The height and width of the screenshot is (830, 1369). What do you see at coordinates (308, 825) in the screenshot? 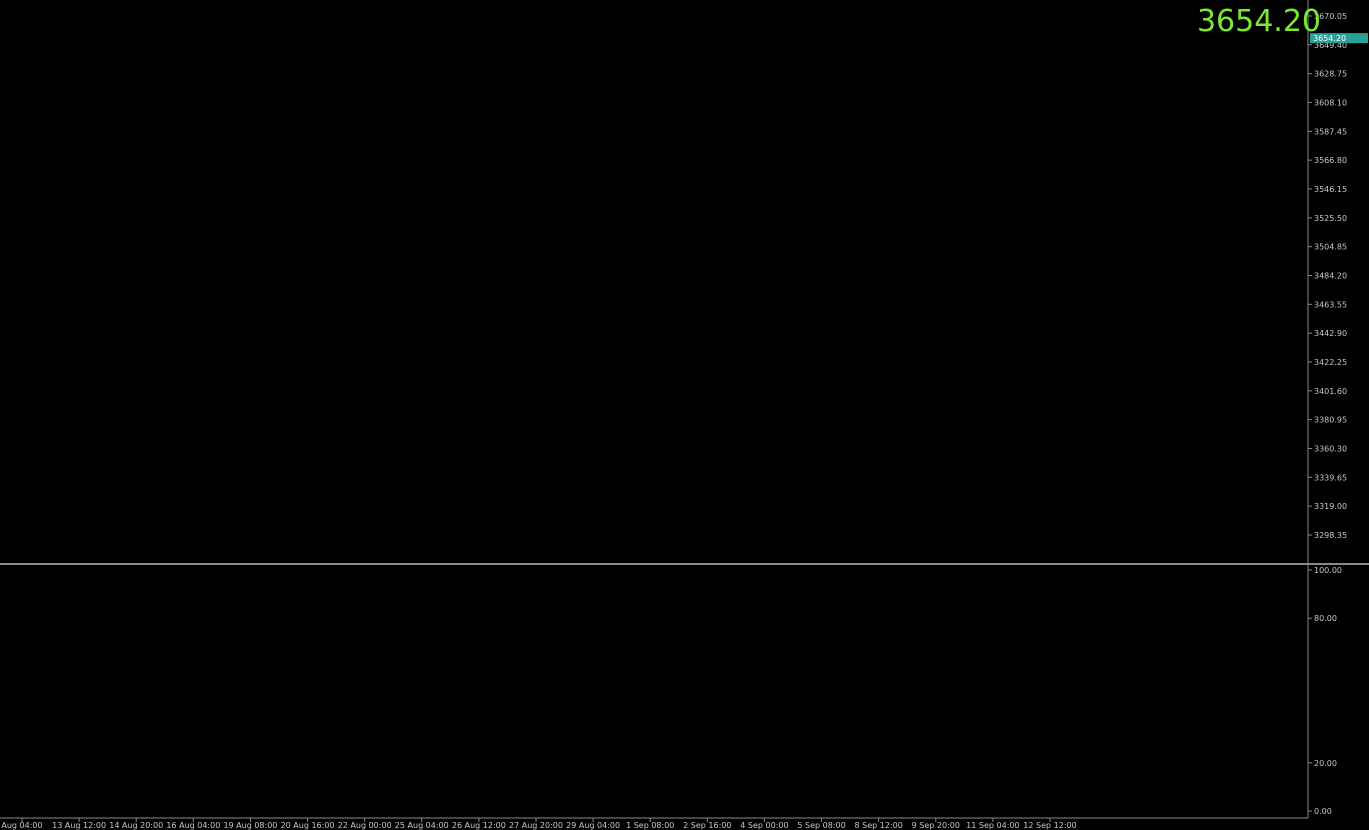
I see `time-tick-label: 20 Aug 16:00` at bounding box center [308, 825].